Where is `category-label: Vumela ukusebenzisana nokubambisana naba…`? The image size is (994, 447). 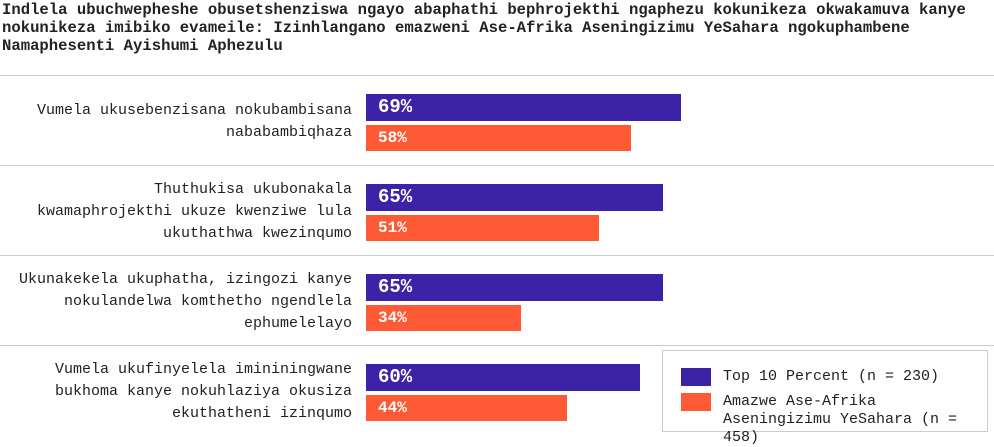
category-label: Vumela ukusebenzisana nokubambisana naba… is located at coordinates (194, 121).